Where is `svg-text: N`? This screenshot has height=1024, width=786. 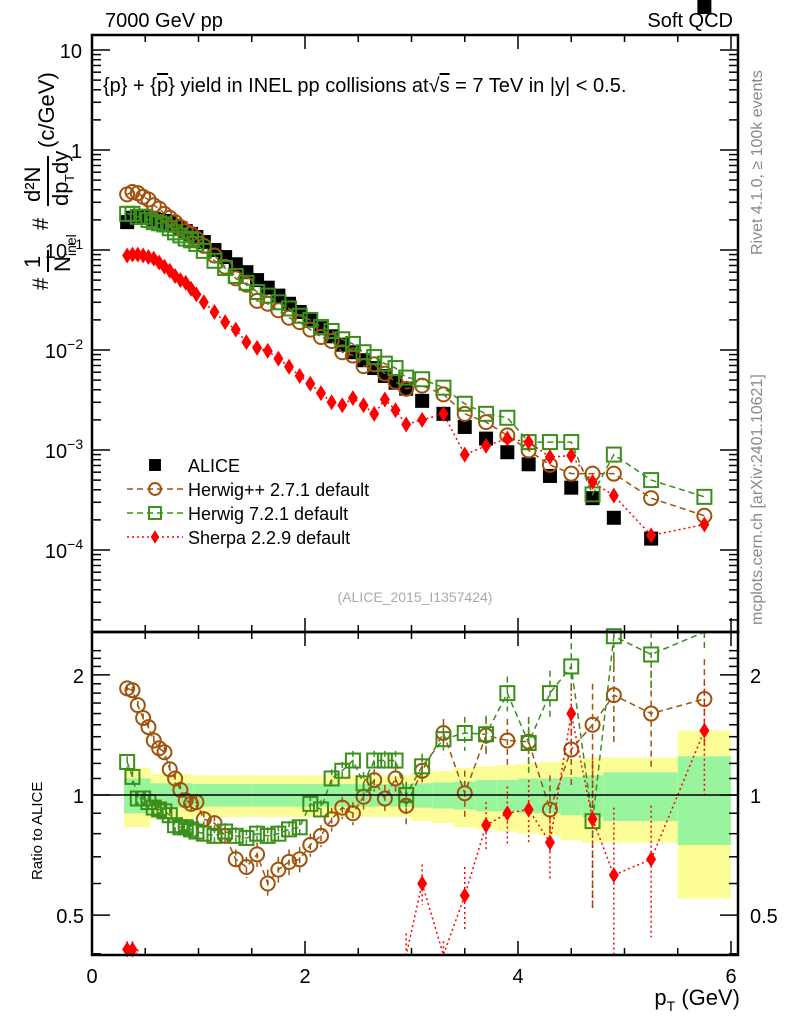
svg-text: N is located at coordinates (62, 264).